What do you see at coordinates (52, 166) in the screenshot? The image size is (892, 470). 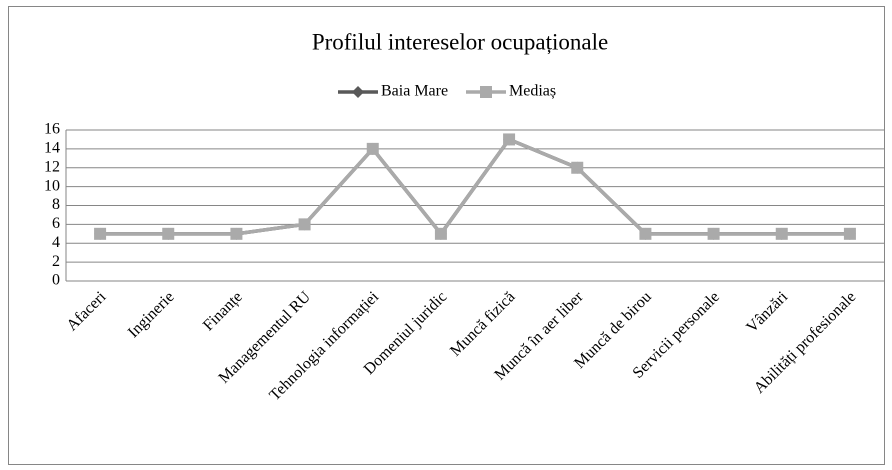 I see `y-tick-label: 12` at bounding box center [52, 166].